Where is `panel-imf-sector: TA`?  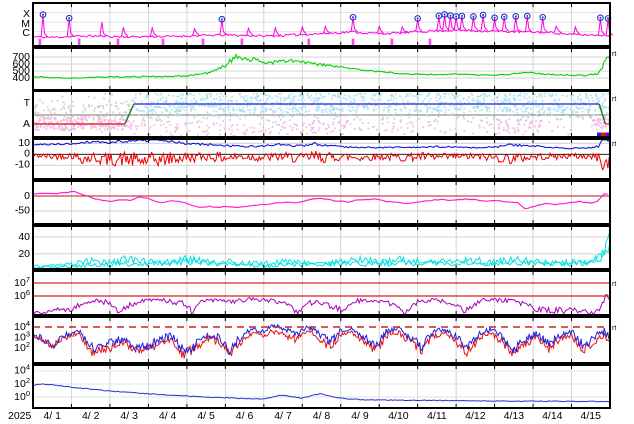
panel-imf-sector: TA is located at coordinates (317, 114).